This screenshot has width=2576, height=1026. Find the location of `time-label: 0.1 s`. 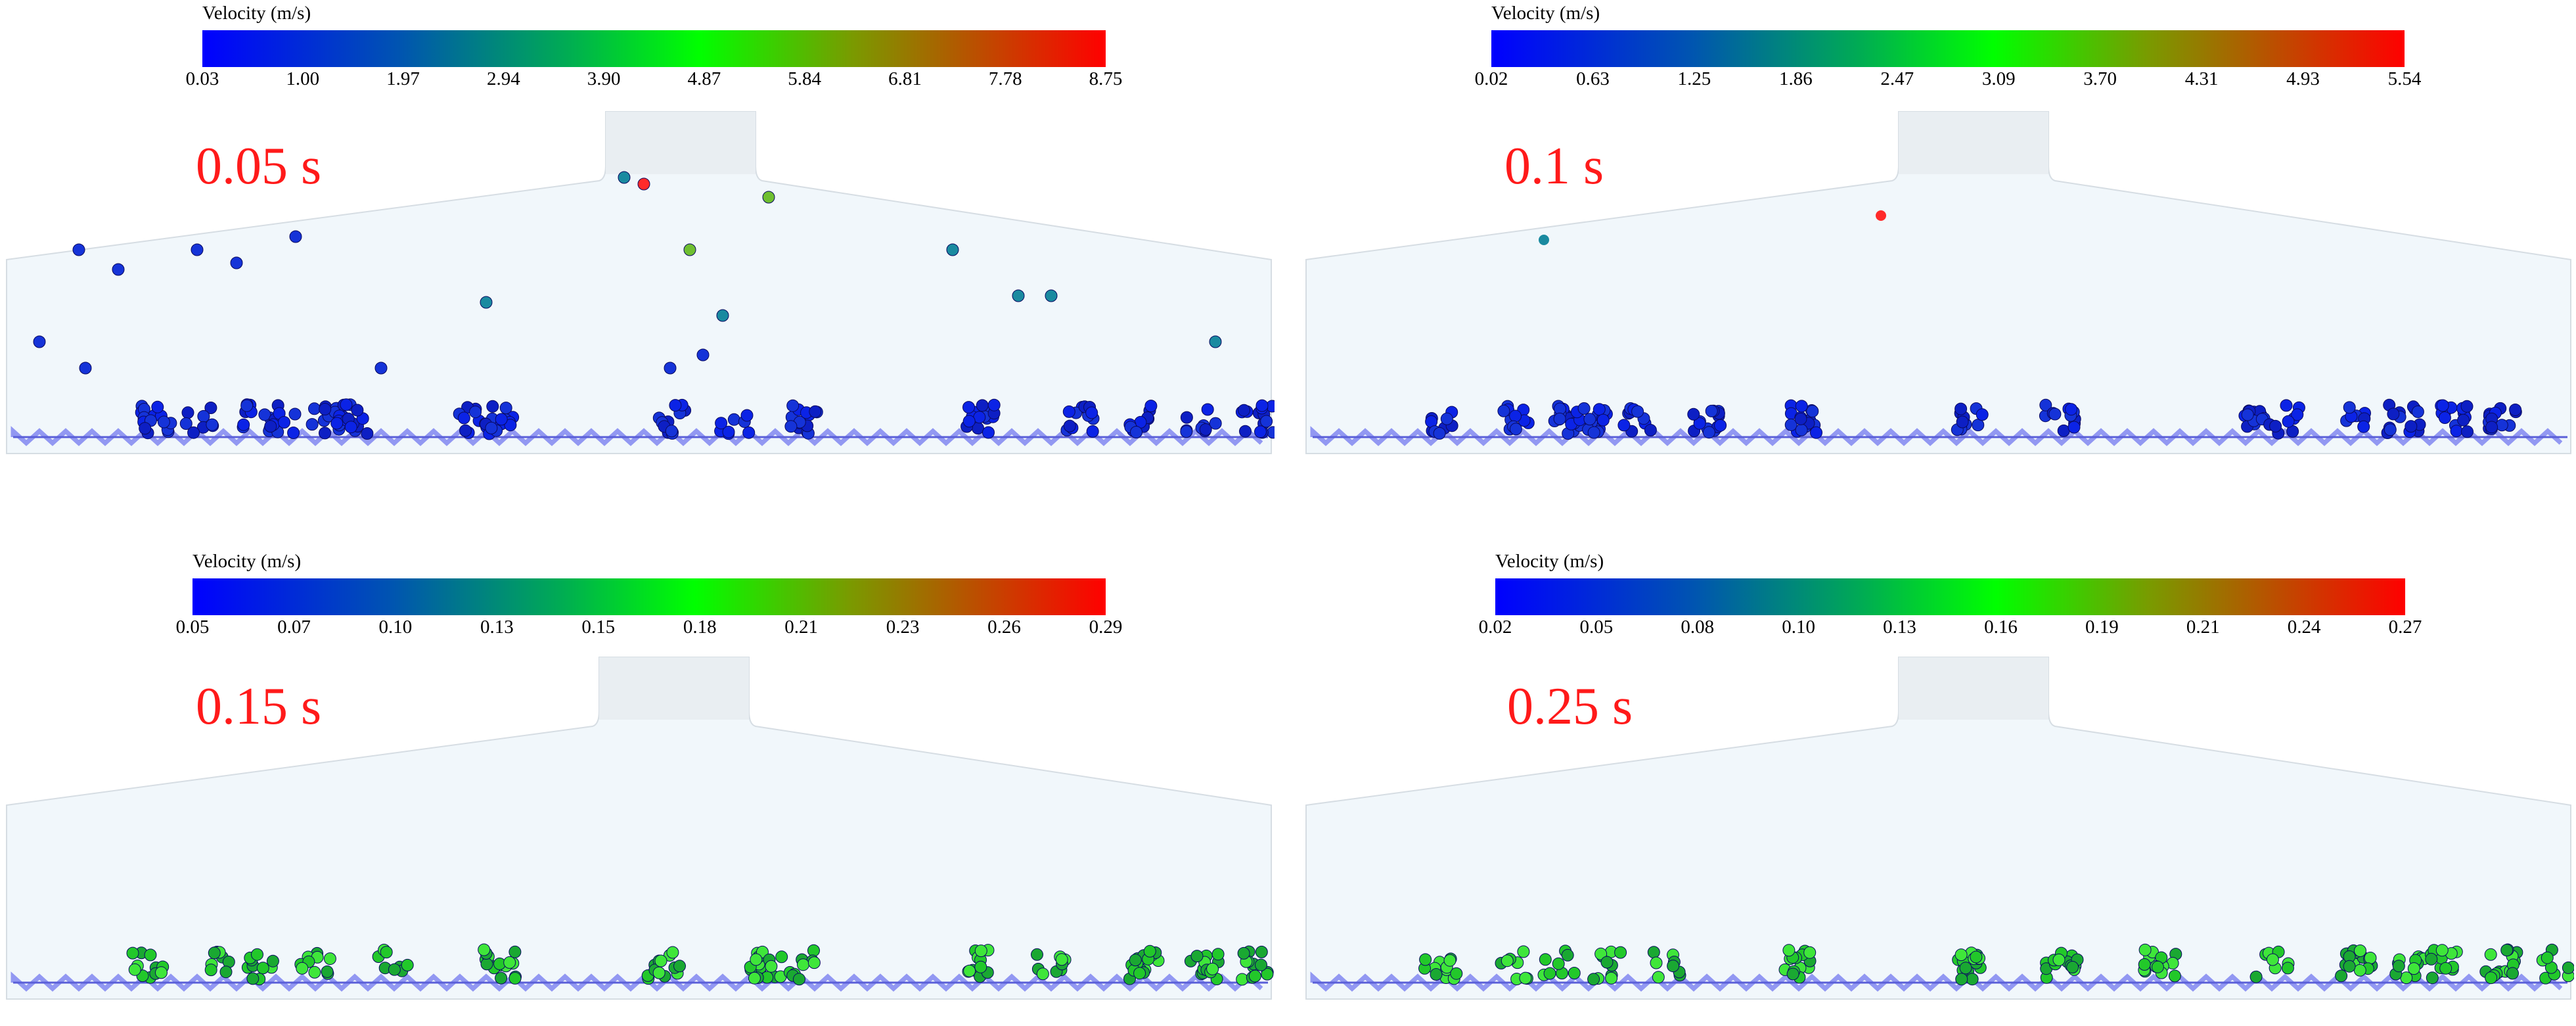

time-label: 0.1 s is located at coordinates (1554, 166).